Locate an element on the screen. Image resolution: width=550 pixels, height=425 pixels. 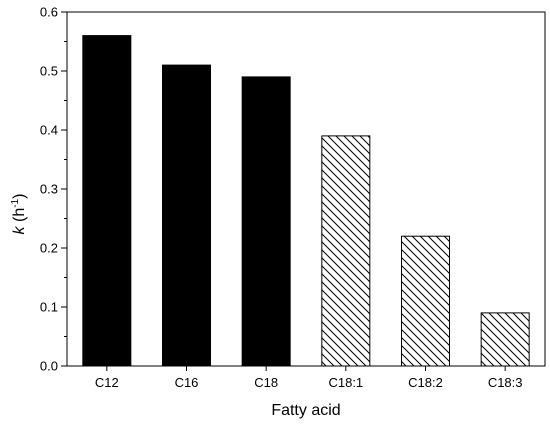
y-axis-unit-close: ) is located at coordinates (19, 196).